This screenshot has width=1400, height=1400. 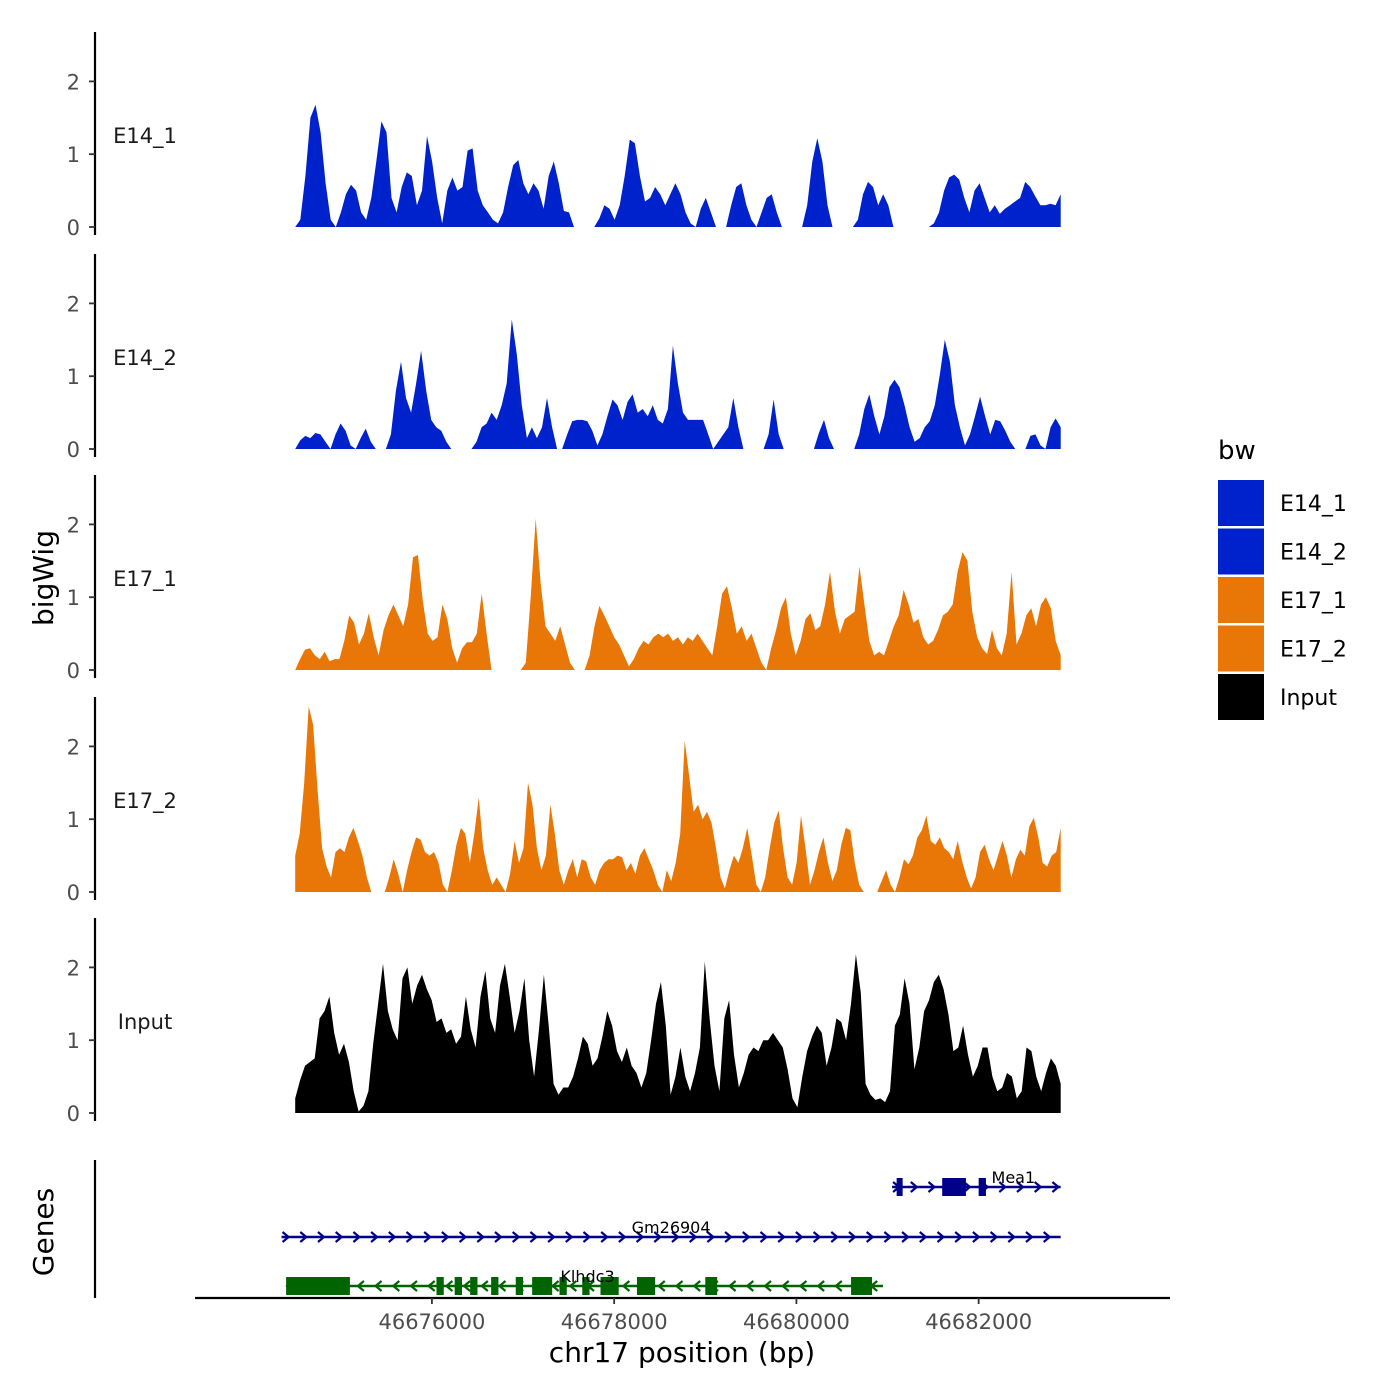 I want to click on x-tick-label: 46682000, so click(x=978, y=1322).